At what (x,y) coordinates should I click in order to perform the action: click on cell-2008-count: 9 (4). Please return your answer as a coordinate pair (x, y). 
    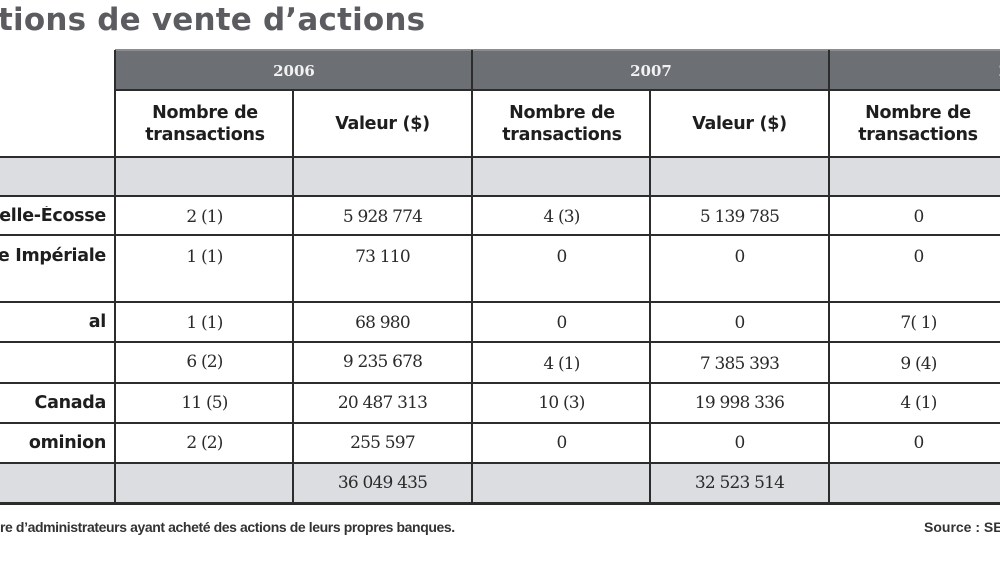
    Looking at the image, I should click on (918, 364).